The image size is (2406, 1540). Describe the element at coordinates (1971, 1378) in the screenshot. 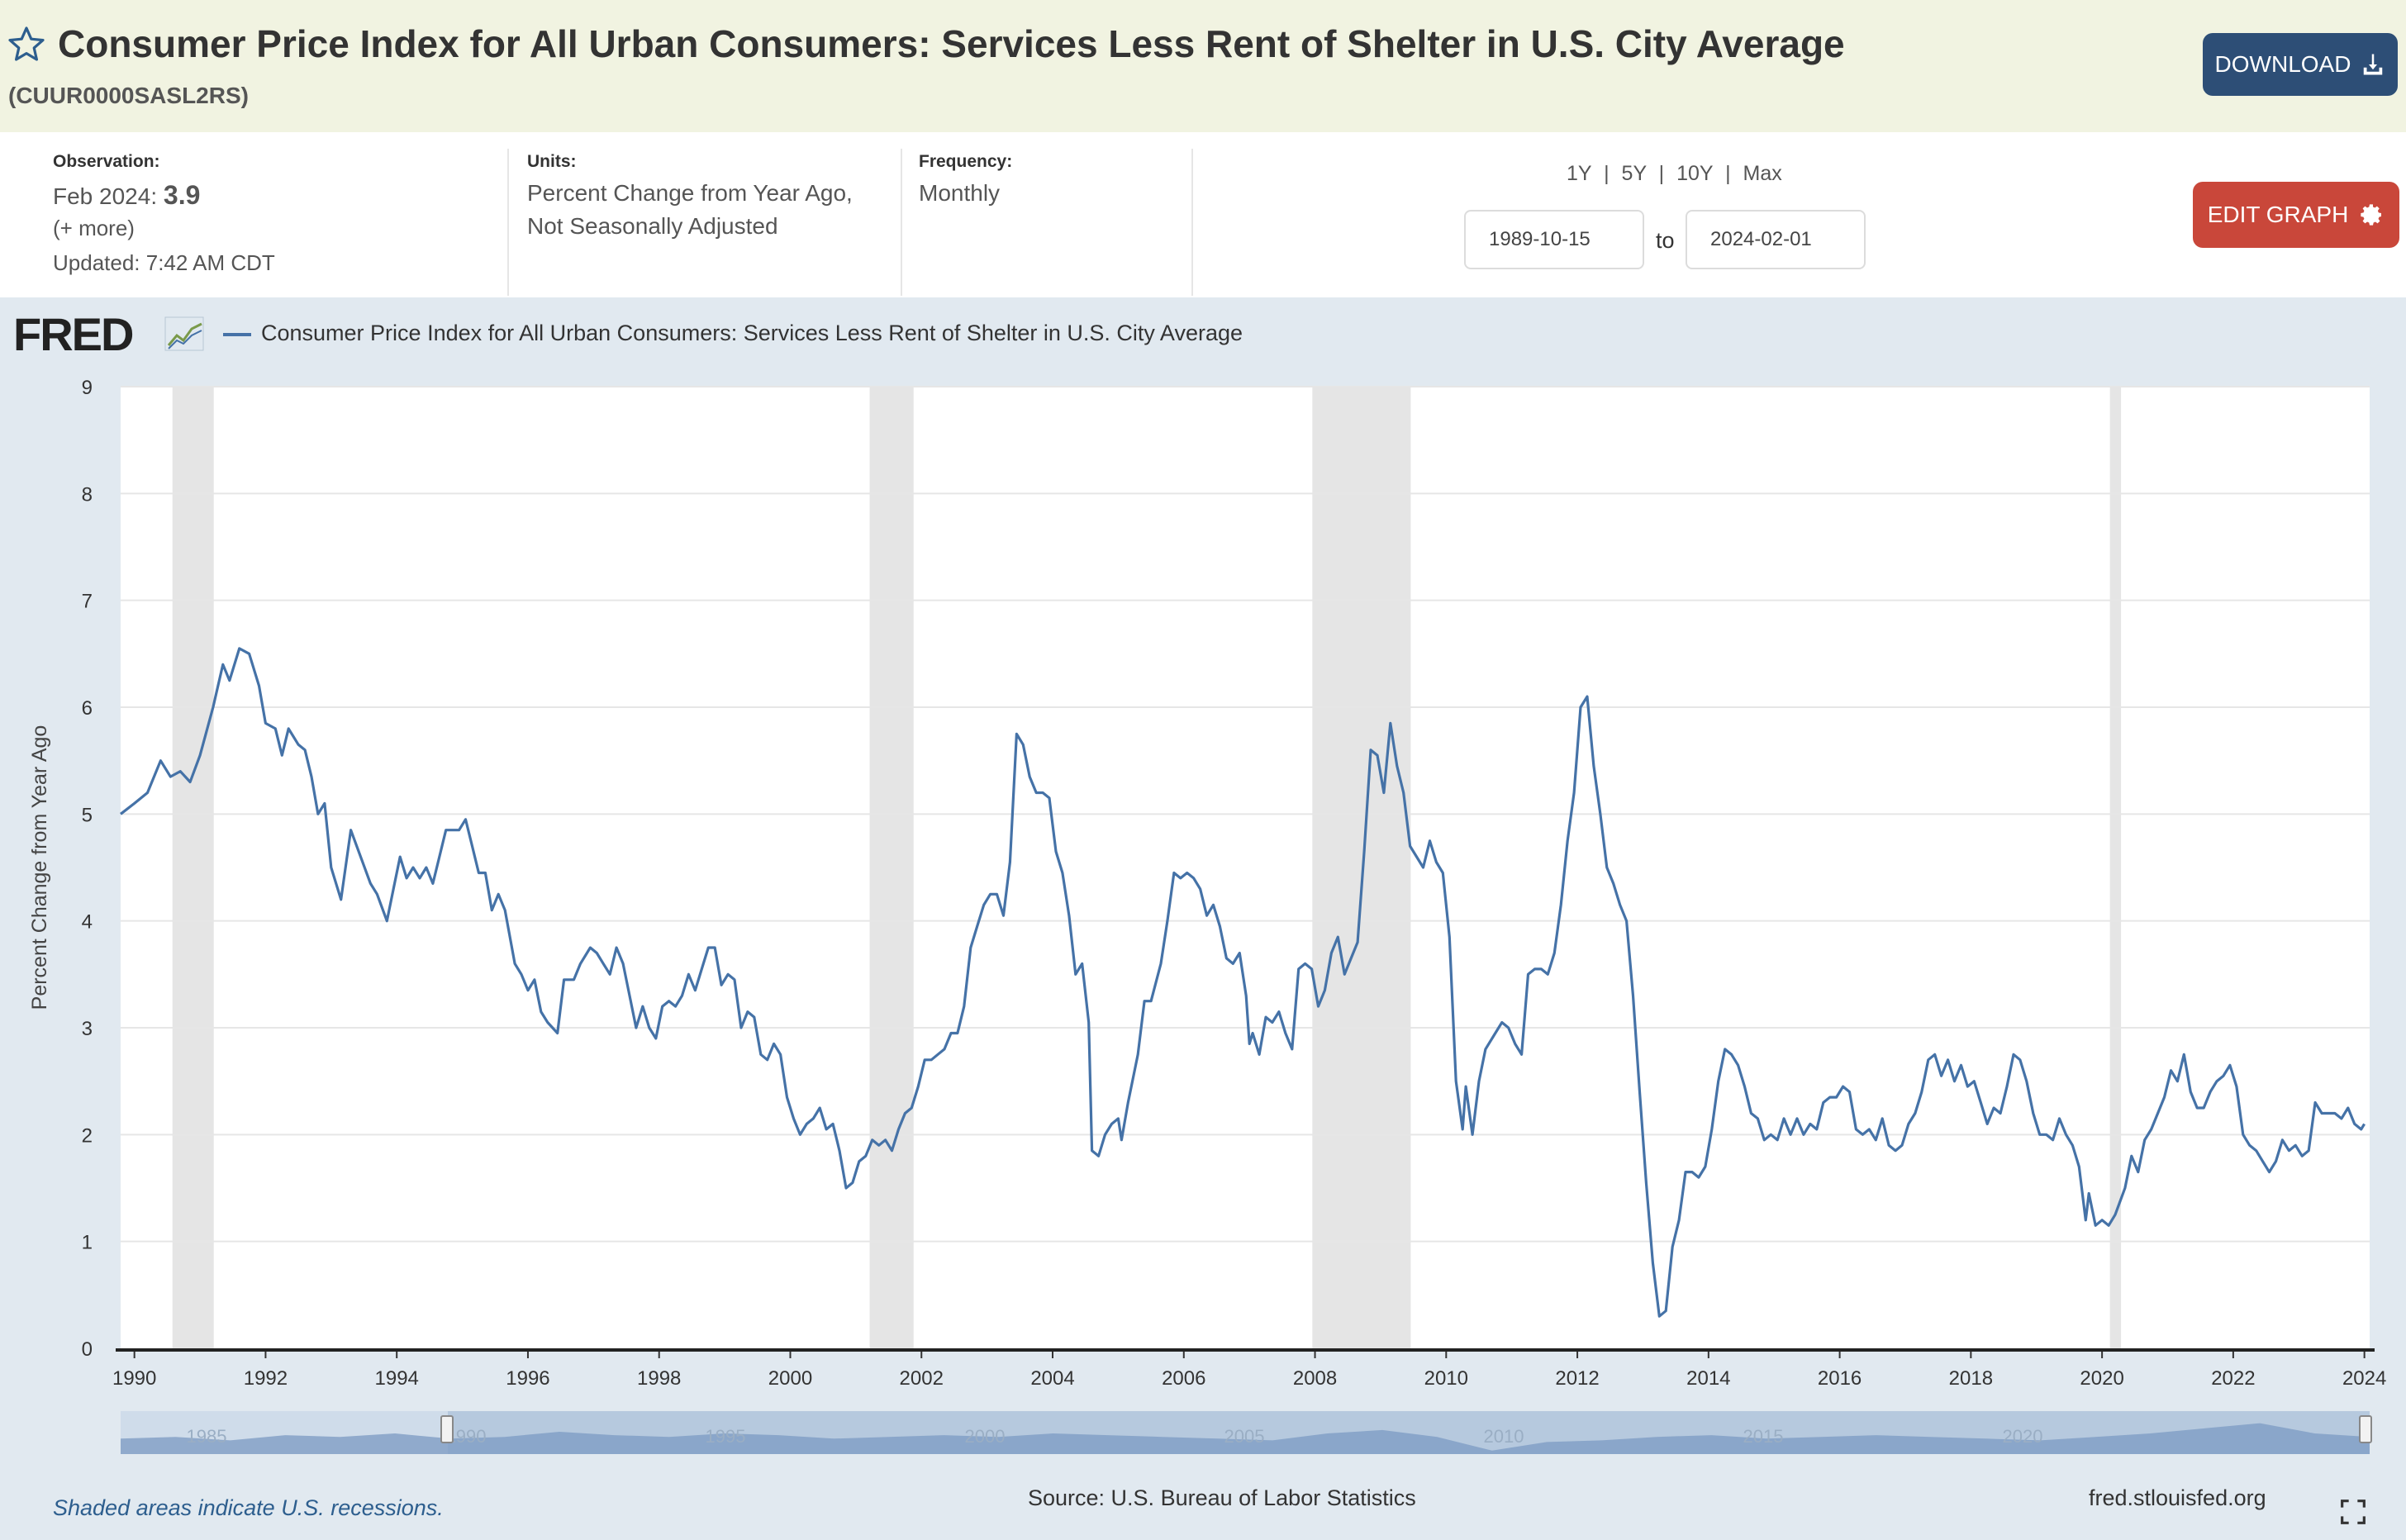

I see `x-tick-label: 2018` at that location.